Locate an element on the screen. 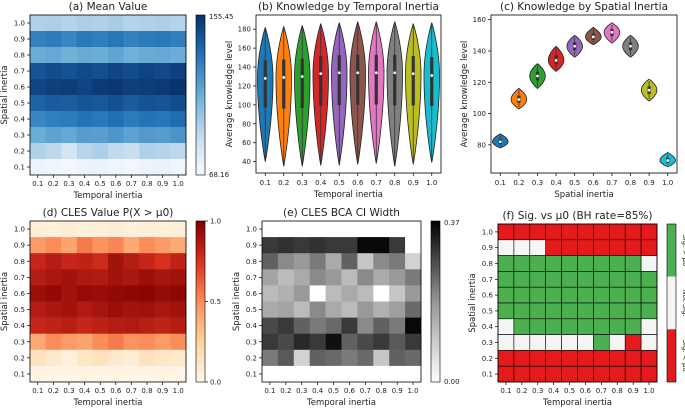 This screenshot has width=685, height=408. legend-swatch is located at coordinates (671, 355).